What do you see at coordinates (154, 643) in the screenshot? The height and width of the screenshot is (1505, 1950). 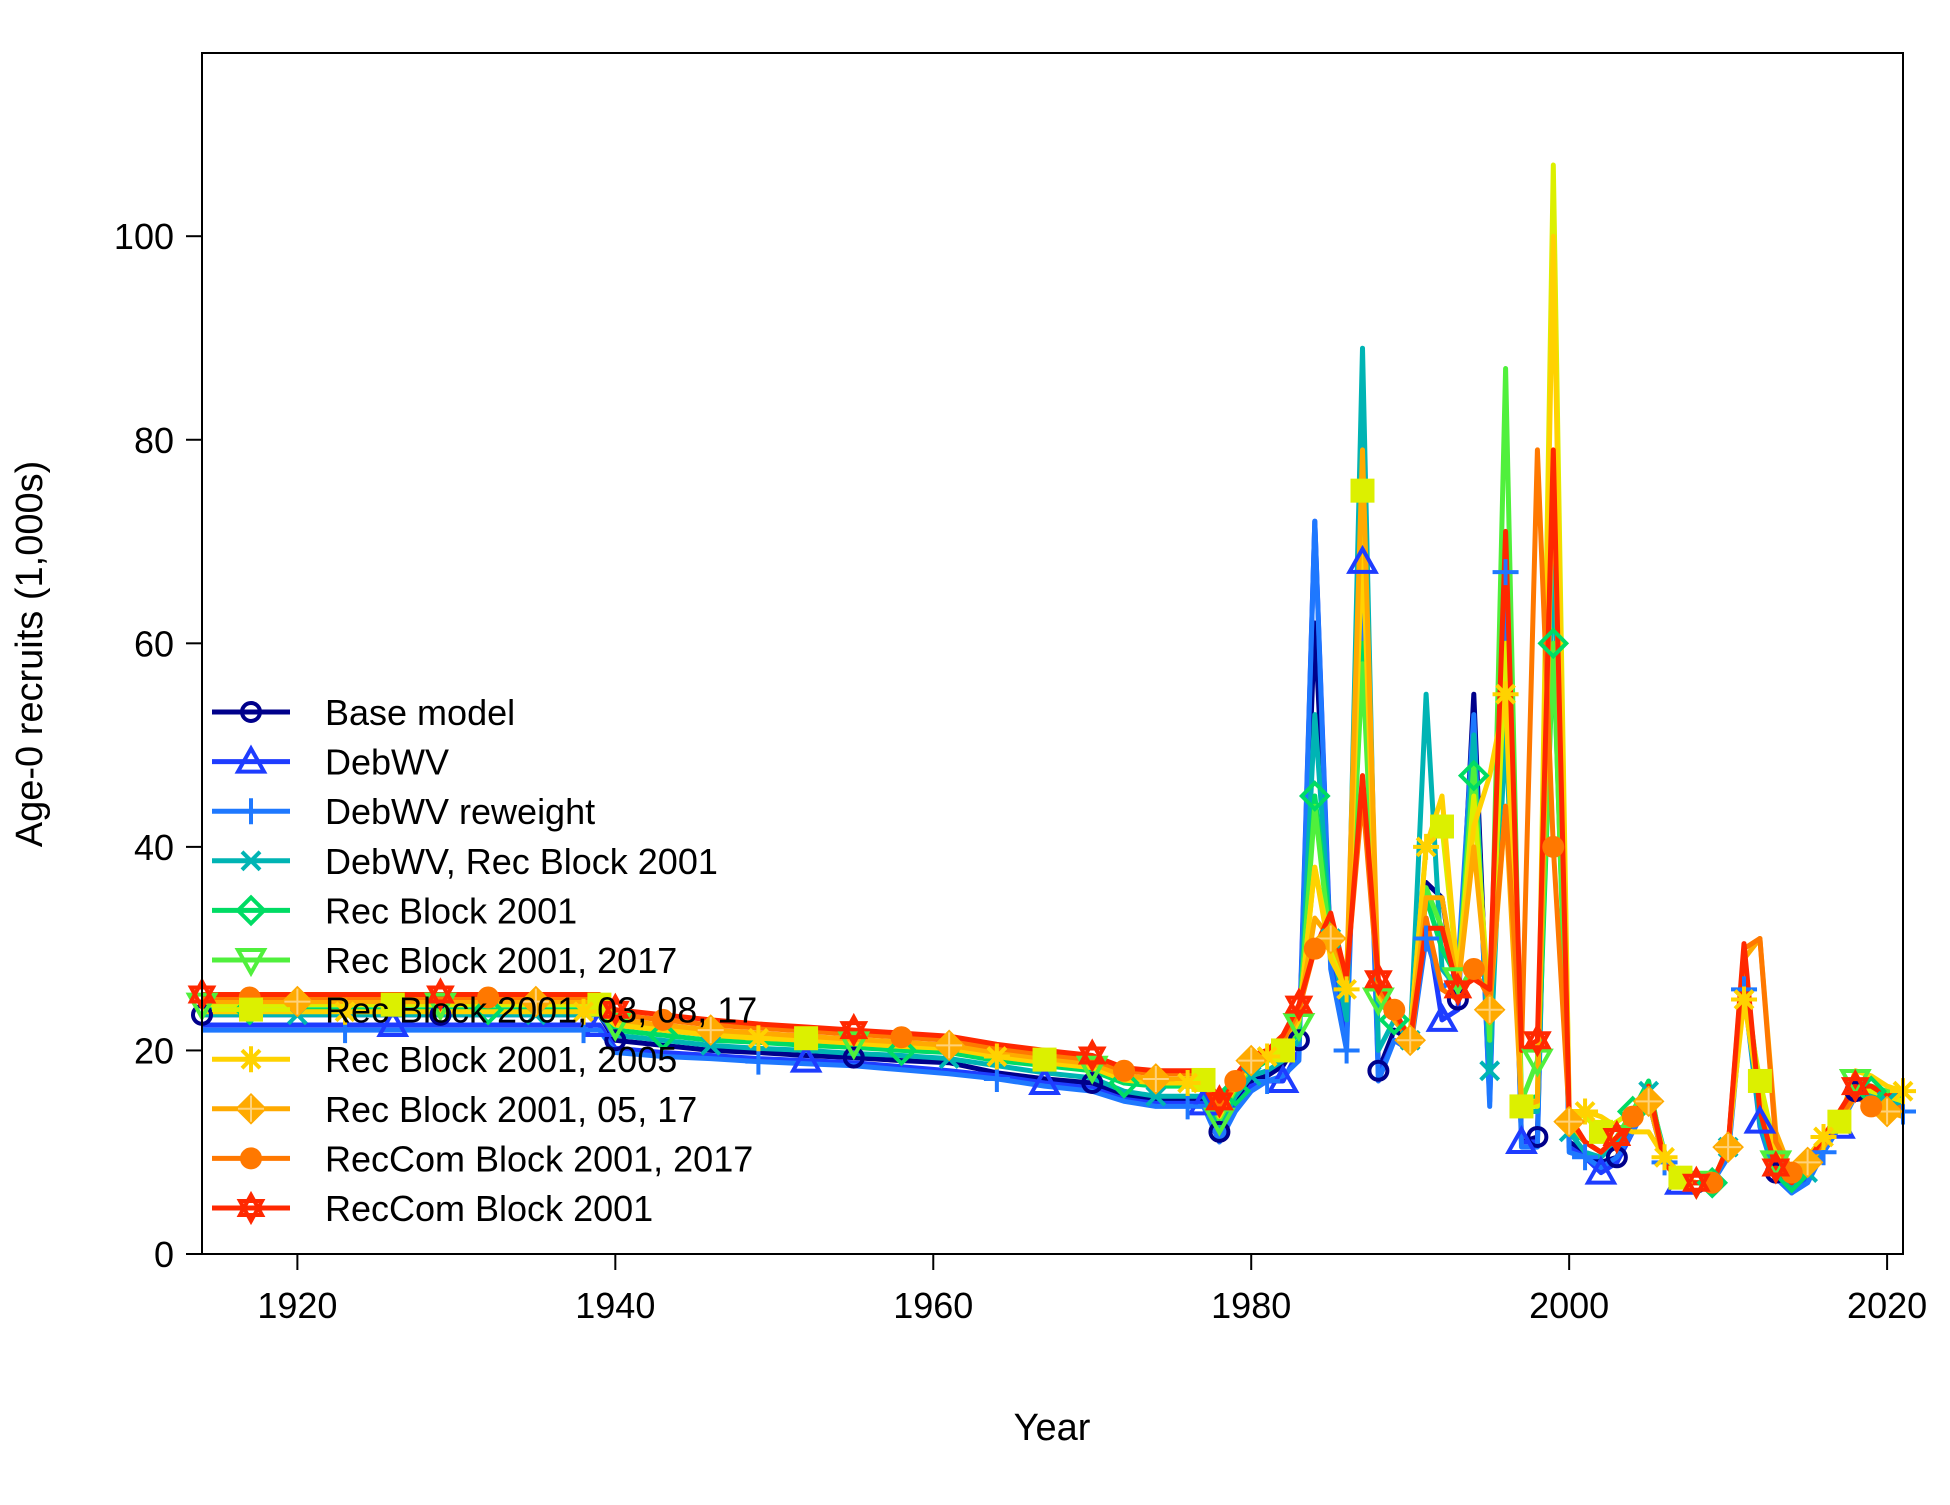 I see `y-tick-label: 60` at bounding box center [154, 643].